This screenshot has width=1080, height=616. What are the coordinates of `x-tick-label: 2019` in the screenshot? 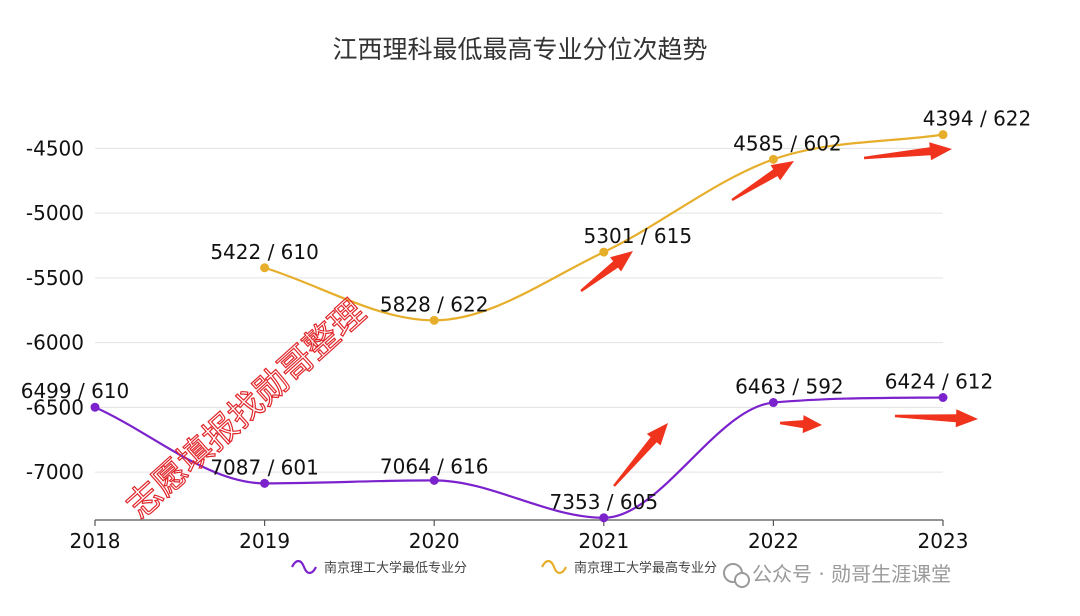 It's located at (264, 541).